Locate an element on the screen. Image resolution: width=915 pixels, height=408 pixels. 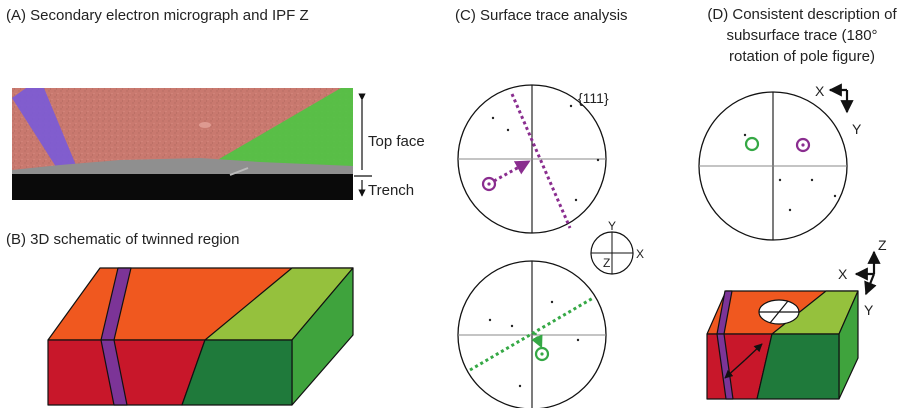
top-face-label: Top face is located at coordinates (396, 141).